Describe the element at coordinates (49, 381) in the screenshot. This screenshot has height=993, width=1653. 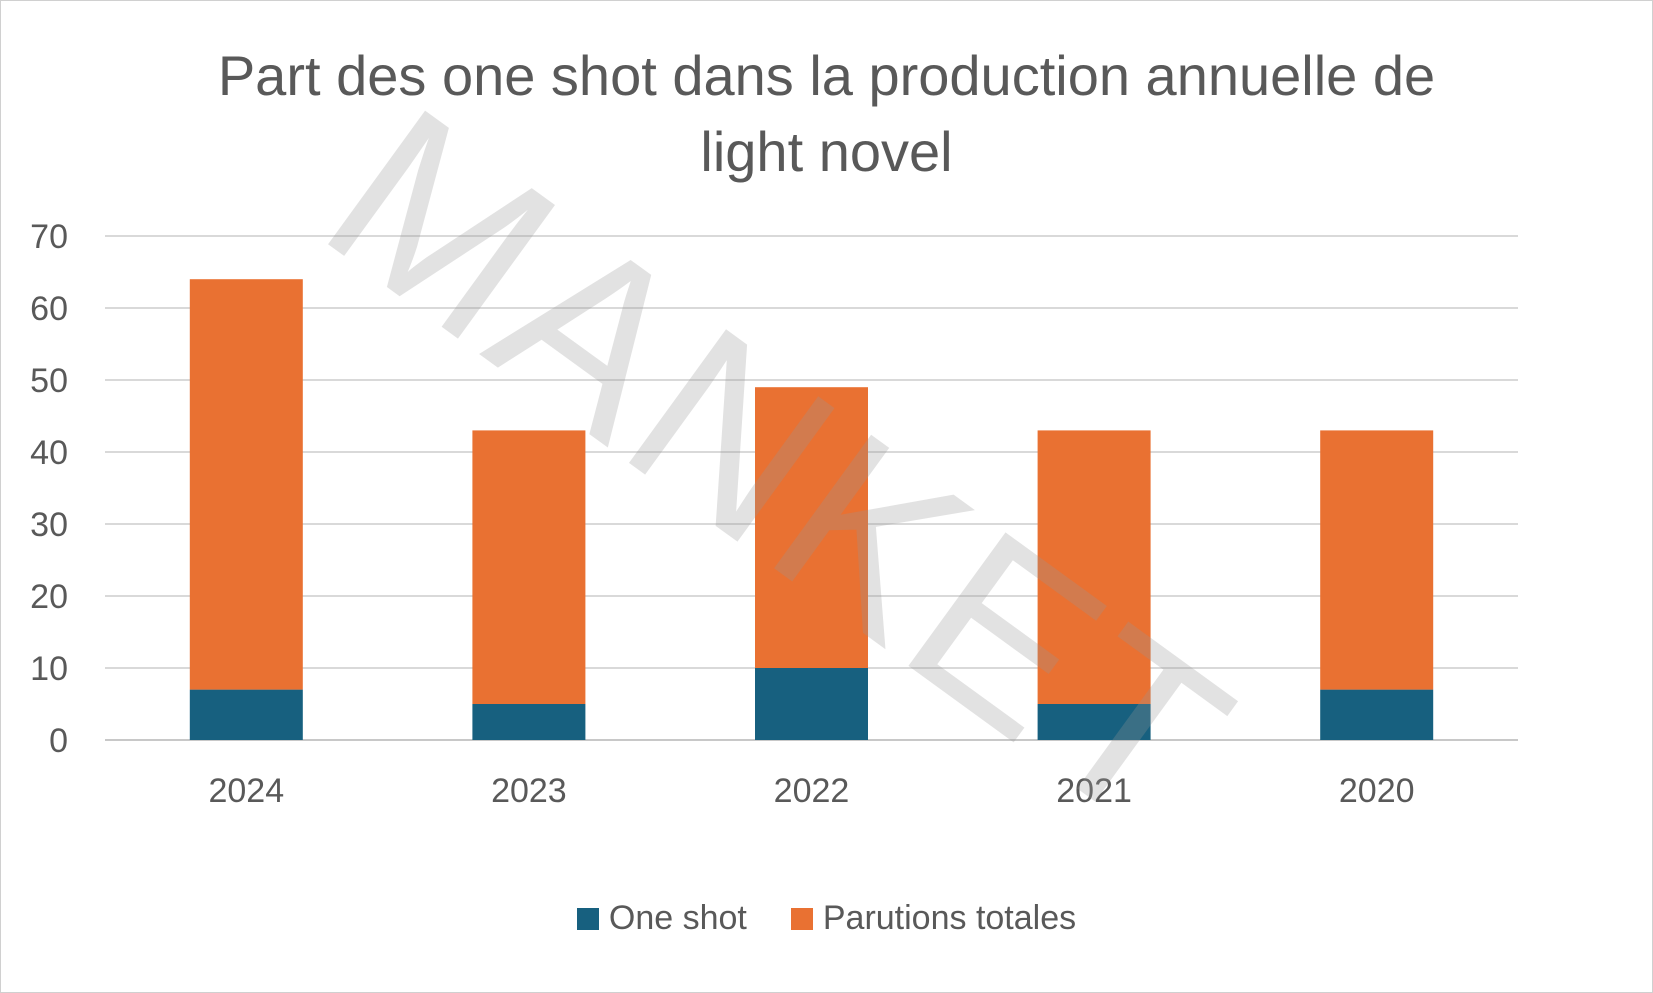
I see `y-tick-label: 50` at that location.